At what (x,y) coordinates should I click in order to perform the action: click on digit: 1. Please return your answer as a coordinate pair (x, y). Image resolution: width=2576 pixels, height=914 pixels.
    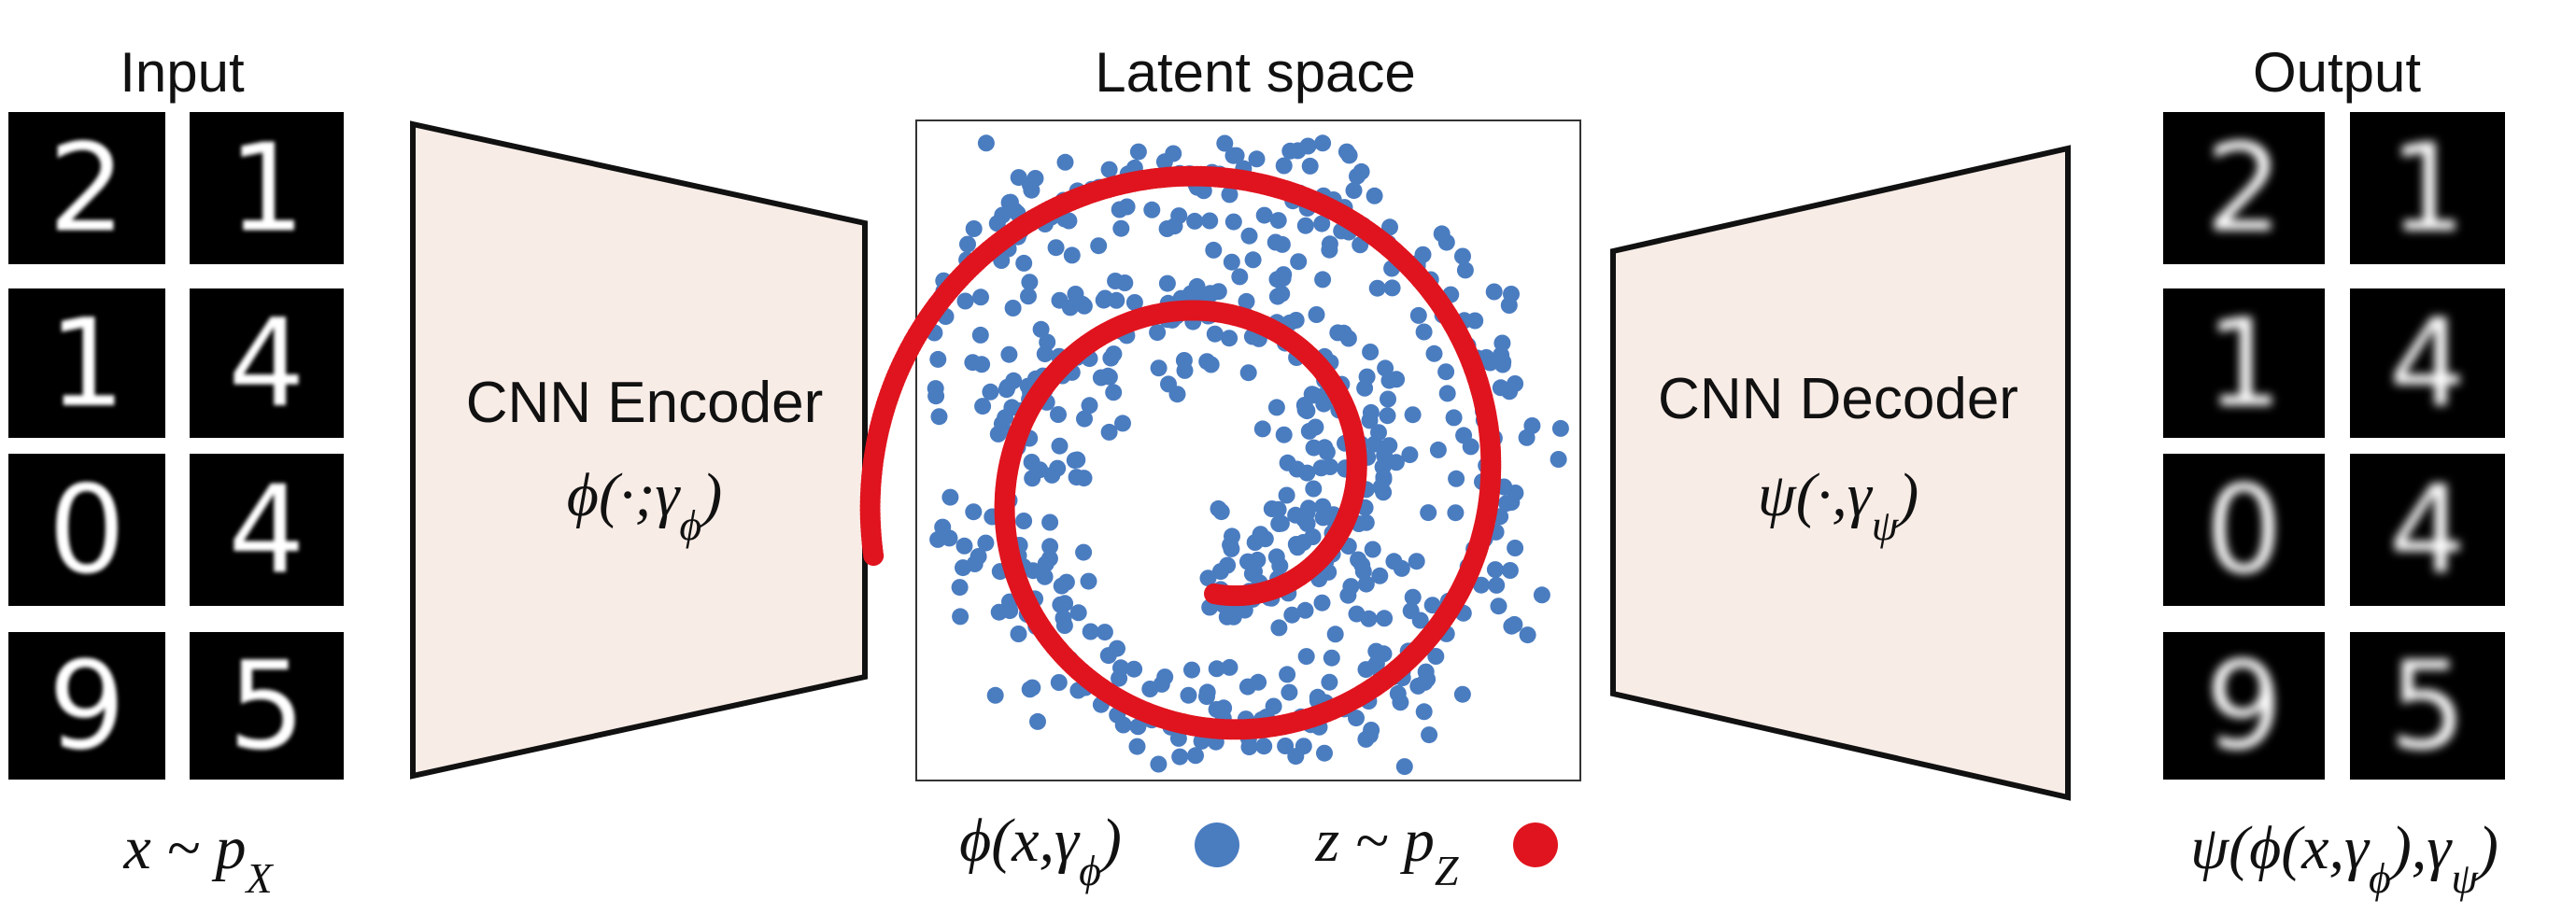
    Looking at the image, I should click on (266, 189).